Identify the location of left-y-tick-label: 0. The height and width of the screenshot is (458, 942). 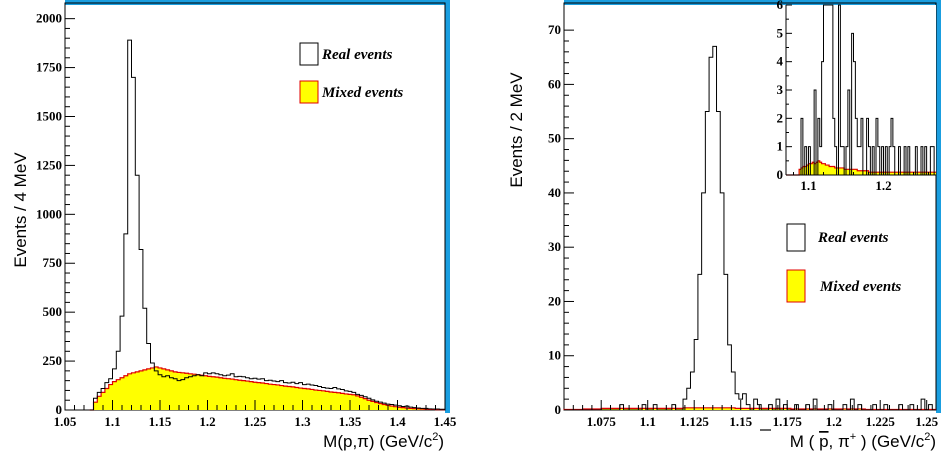
(59, 409).